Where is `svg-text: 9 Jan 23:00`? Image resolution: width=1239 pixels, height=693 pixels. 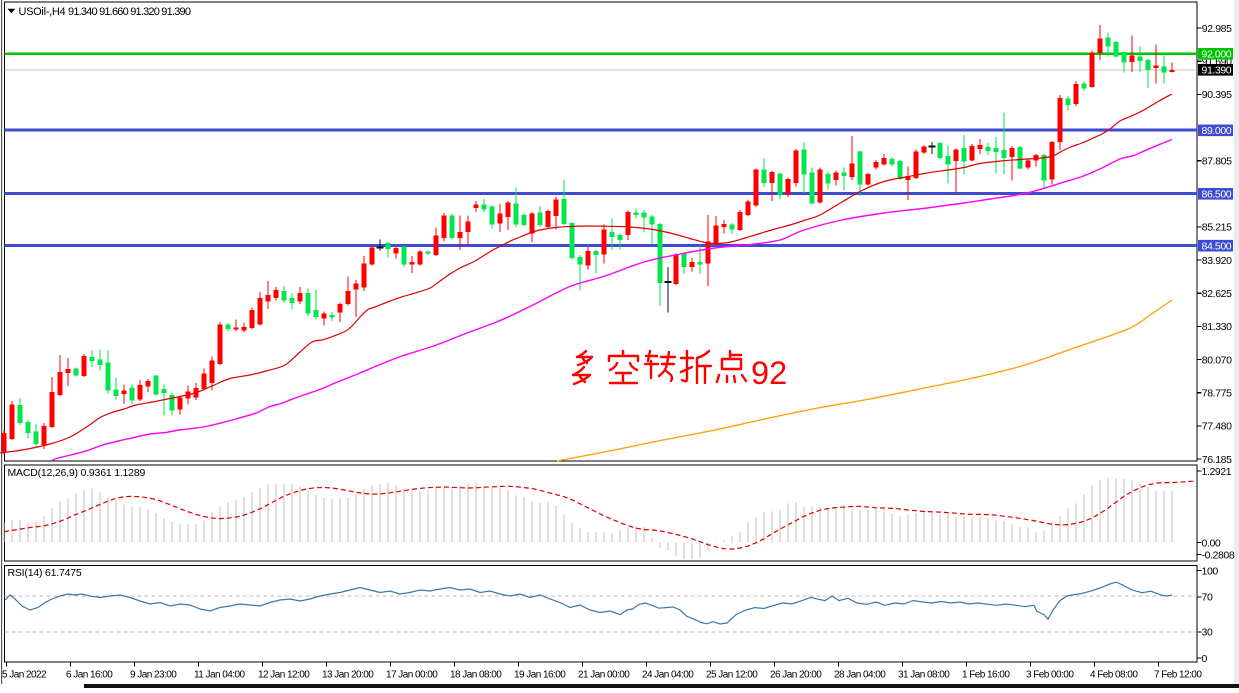 svg-text: 9 Jan 23:00 is located at coordinates (153, 675).